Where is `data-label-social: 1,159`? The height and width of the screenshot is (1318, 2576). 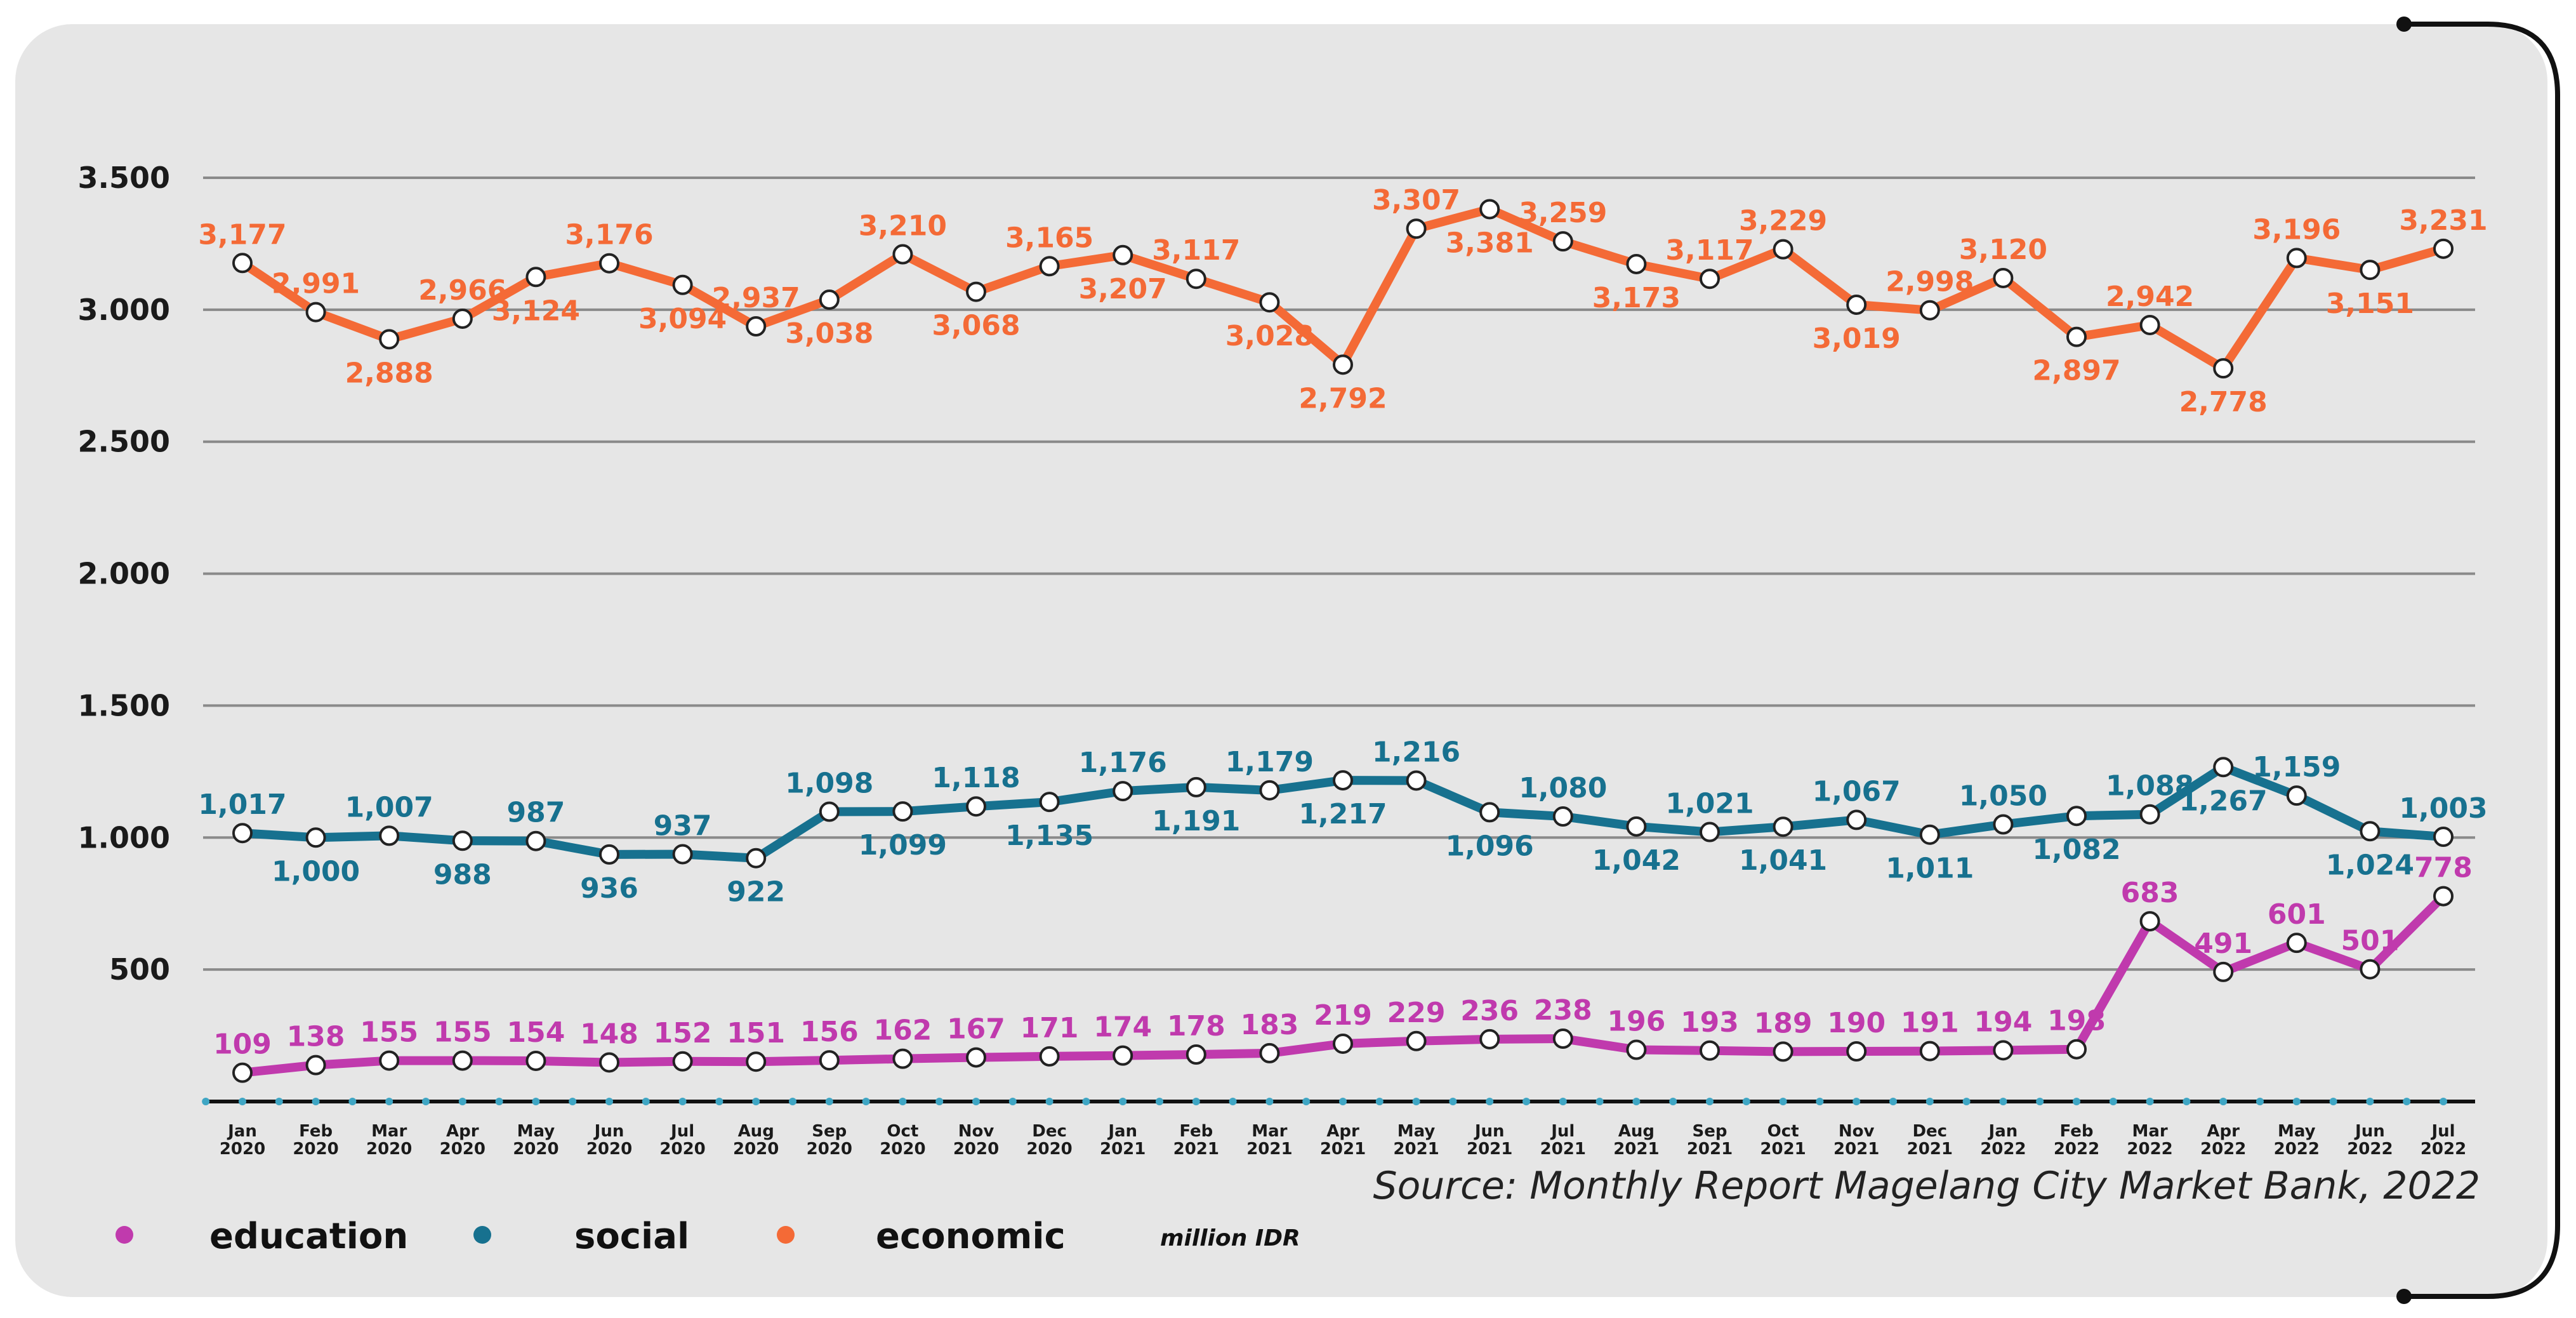 data-label-social: 1,159 is located at coordinates (2297, 767).